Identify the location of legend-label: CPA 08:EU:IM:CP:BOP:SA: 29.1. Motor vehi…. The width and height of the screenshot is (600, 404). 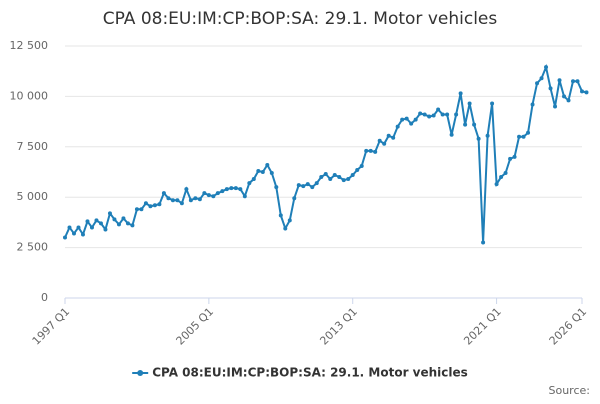
(310, 373).